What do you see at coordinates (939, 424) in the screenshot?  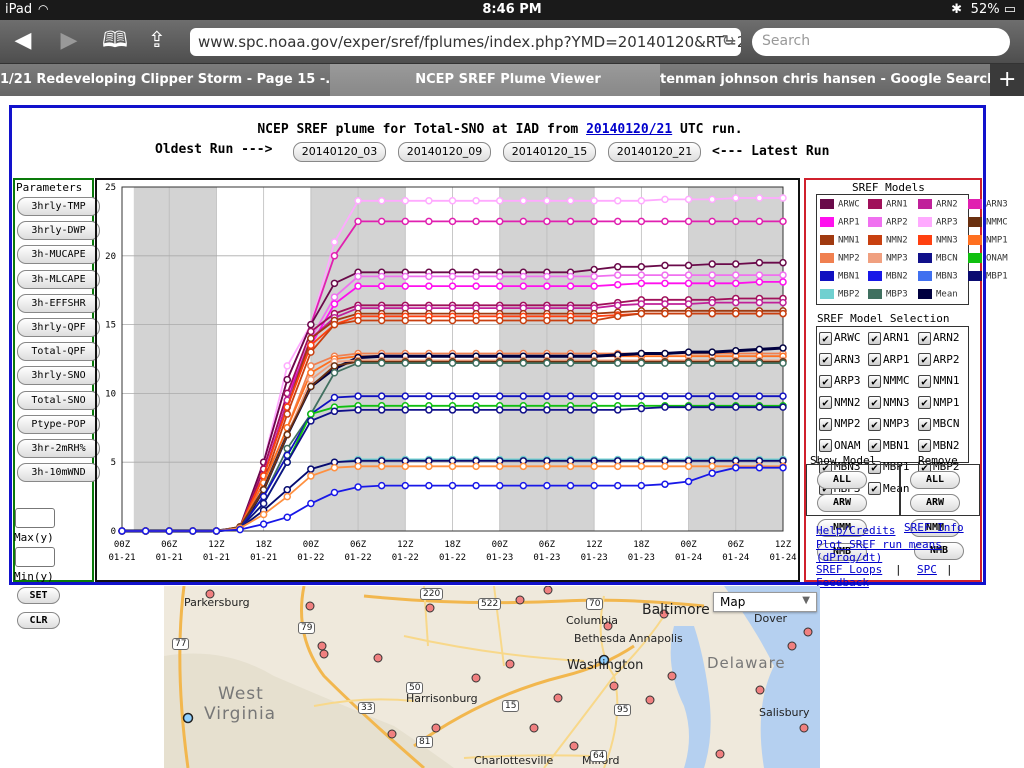 I see `model-checkbox-mbcn: ✔ MBCN` at bounding box center [939, 424].